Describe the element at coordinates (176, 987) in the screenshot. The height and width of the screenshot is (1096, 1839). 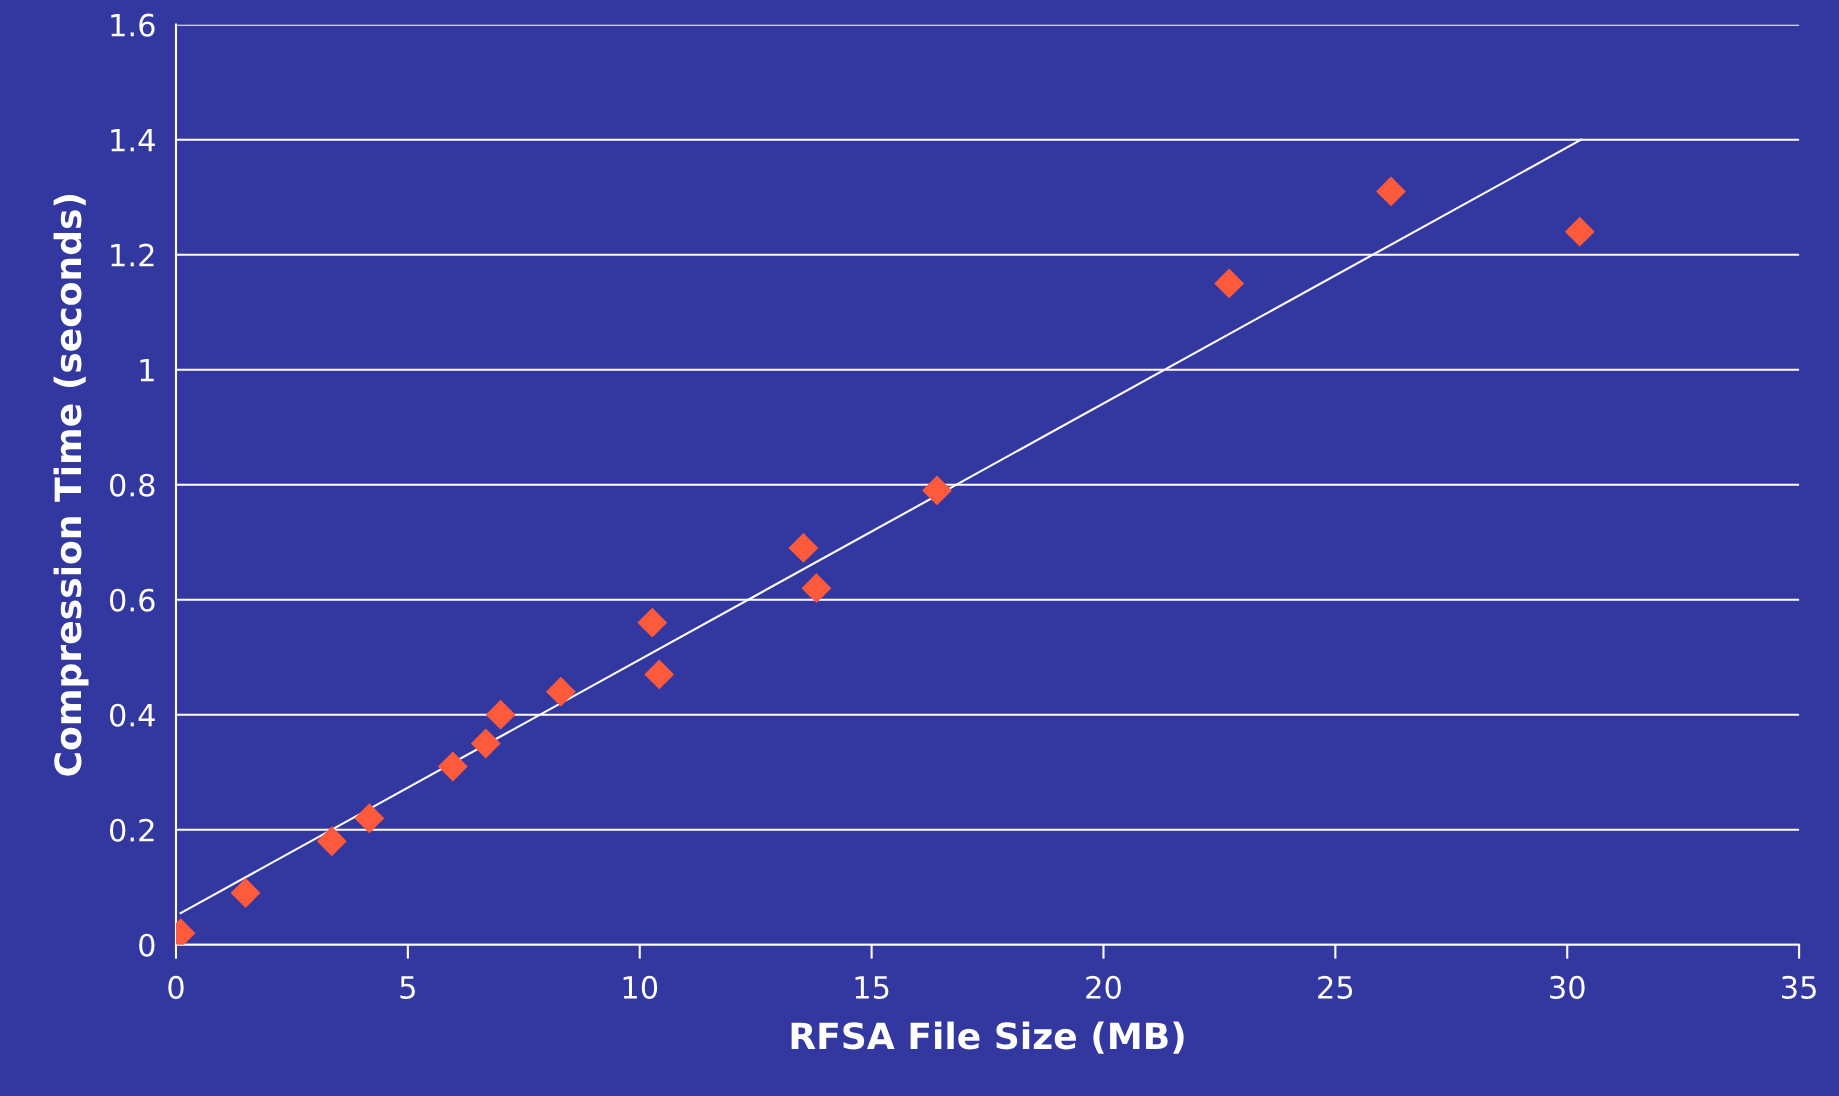
I see `x-tick-label: 0` at that location.